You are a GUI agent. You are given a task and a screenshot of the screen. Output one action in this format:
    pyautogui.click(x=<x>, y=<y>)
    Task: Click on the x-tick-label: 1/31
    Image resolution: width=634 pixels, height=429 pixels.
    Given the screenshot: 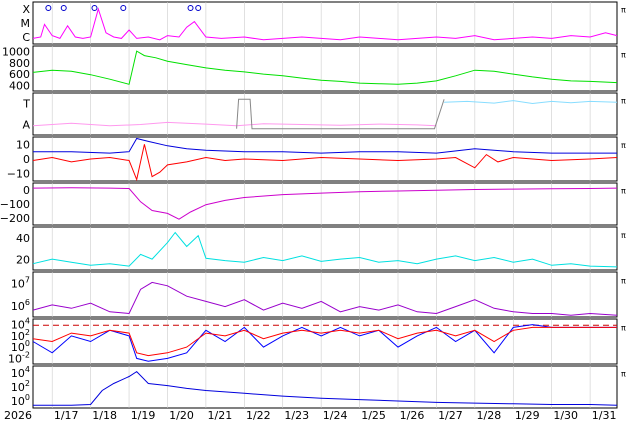 What is the action you would take?
    pyautogui.click(x=604, y=415)
    